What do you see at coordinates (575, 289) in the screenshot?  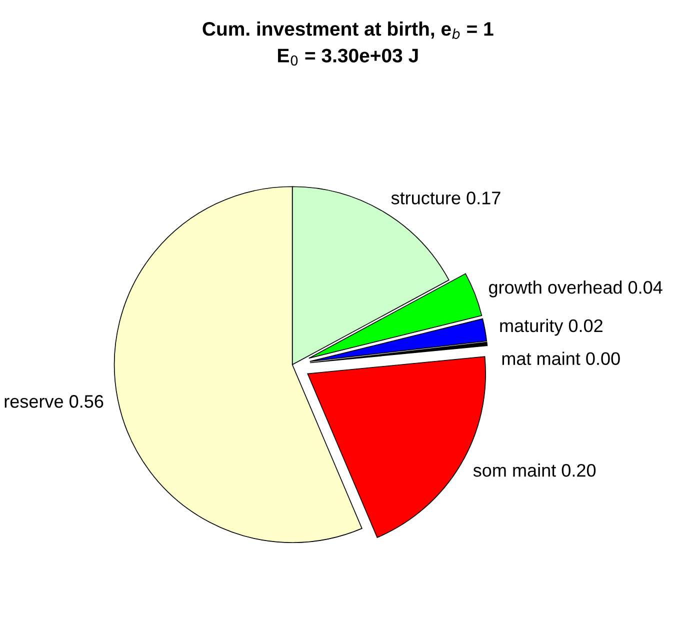 I see `slice-label: growth overhead 0.04` at bounding box center [575, 289].